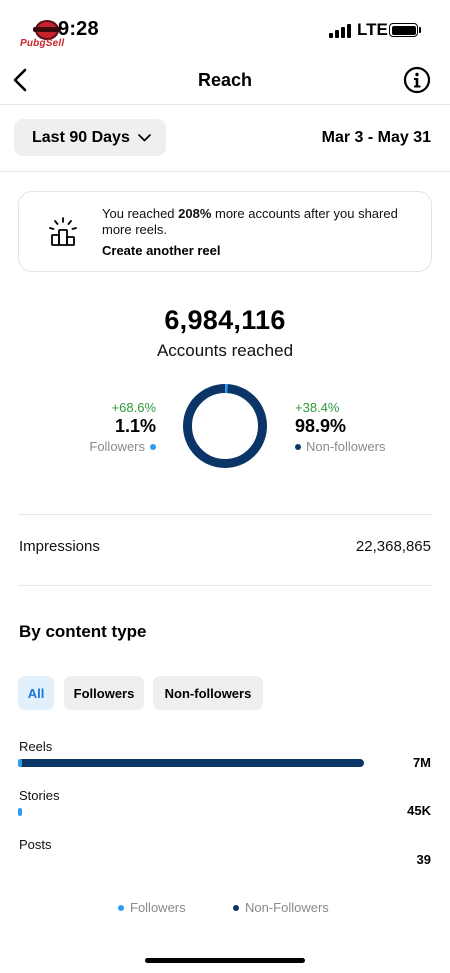  Describe the element at coordinates (321, 426) in the screenshot. I see `non-followers-percent: 98.9%` at that location.